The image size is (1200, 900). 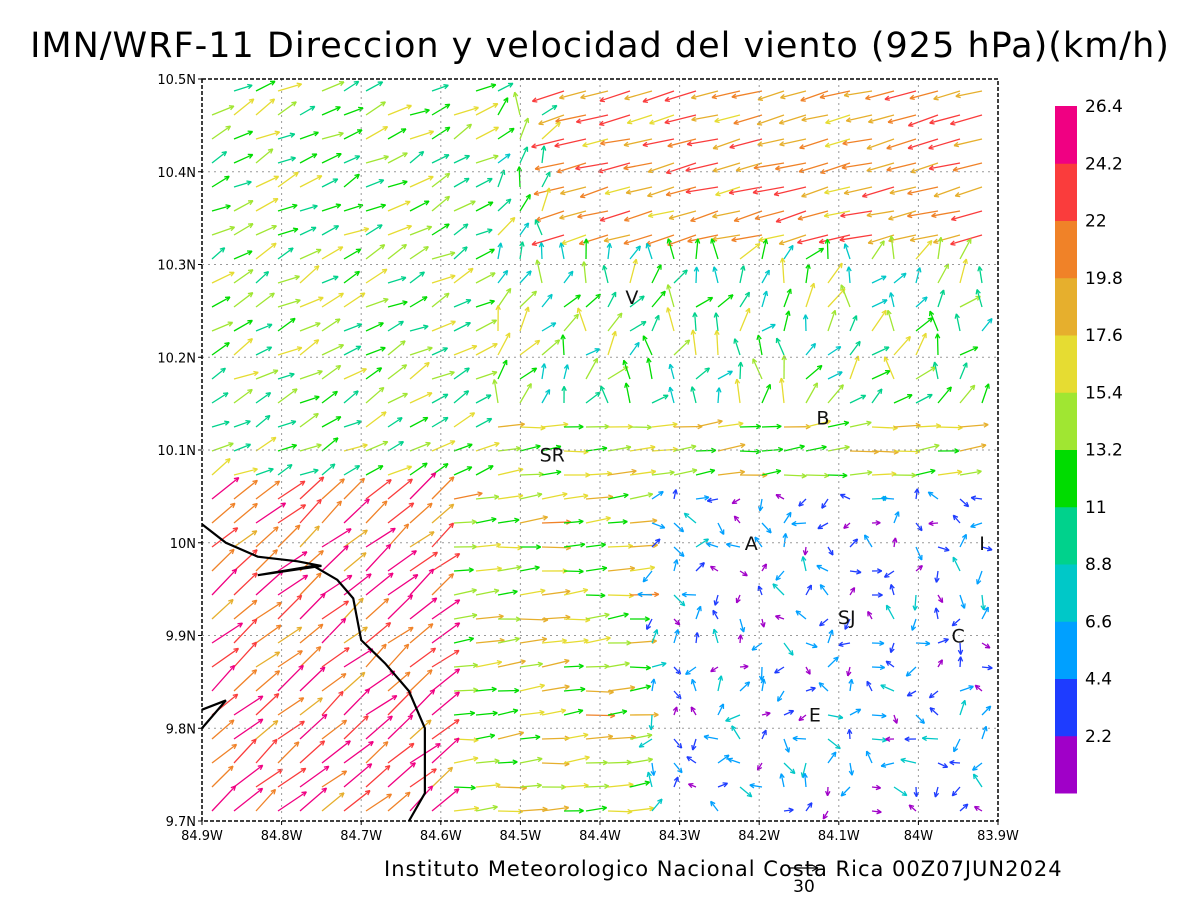 What do you see at coordinates (815, 715) in the screenshot?
I see `city-label-e: E` at bounding box center [815, 715].